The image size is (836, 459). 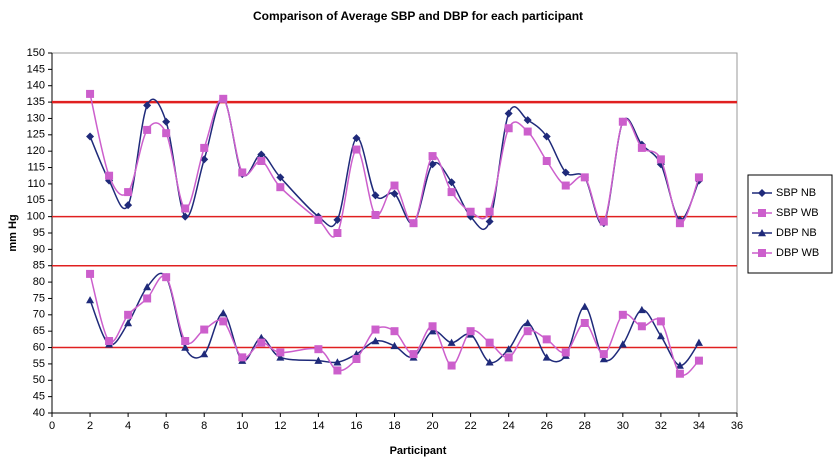 What do you see at coordinates (36, 102) in the screenshot?
I see `y-tick-label: 135` at bounding box center [36, 102].